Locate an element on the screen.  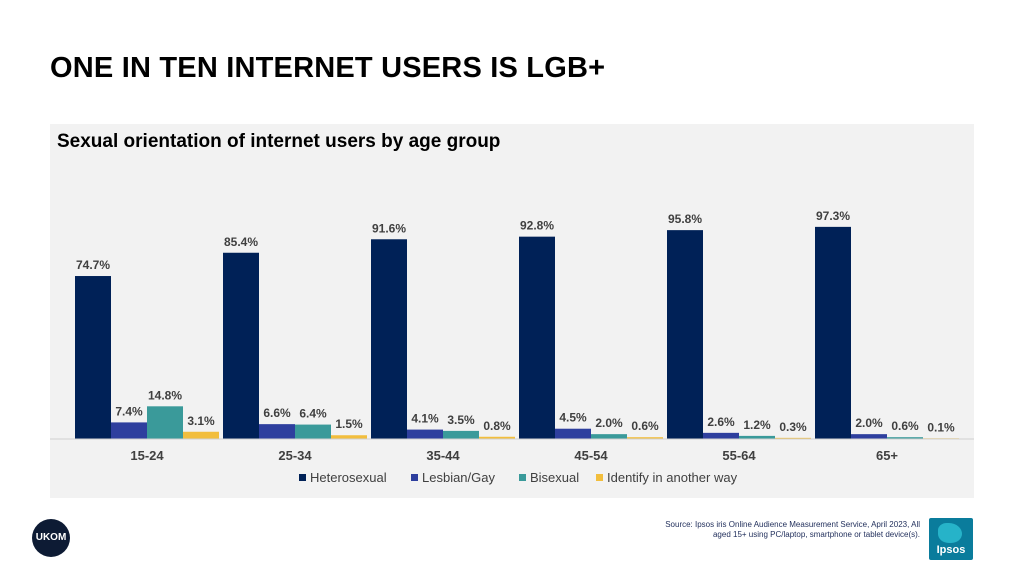
slide-title: ONE IN TEN INTERNET USERS IS LGB+ is located at coordinates (328, 68).